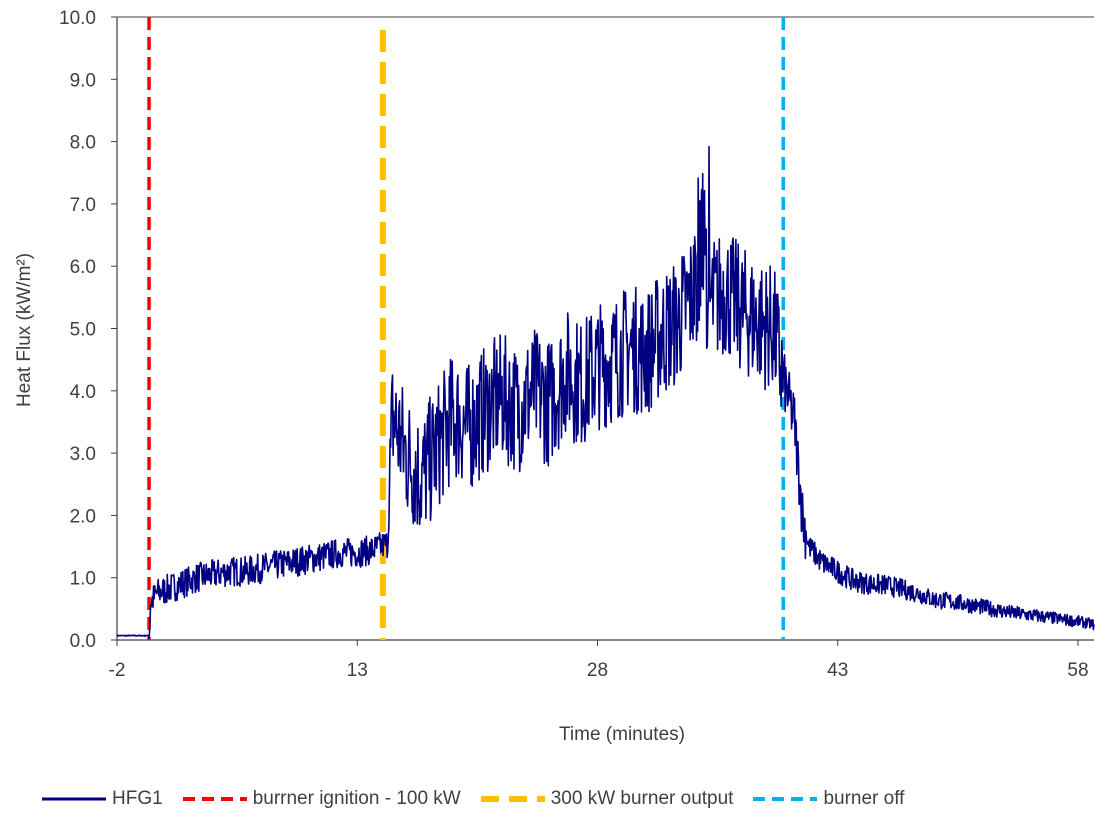 Image resolution: width=1095 pixels, height=813 pixels. I want to click on y-tick-label: 5.0, so click(83, 330).